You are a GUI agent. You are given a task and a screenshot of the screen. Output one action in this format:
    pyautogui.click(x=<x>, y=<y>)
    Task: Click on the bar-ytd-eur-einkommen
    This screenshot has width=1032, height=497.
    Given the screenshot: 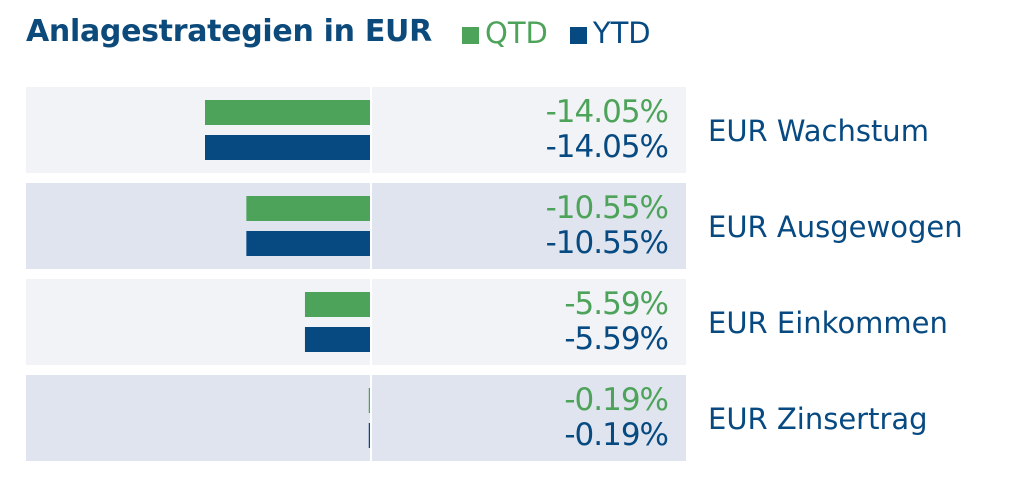 What is the action you would take?
    pyautogui.click(x=337, y=339)
    